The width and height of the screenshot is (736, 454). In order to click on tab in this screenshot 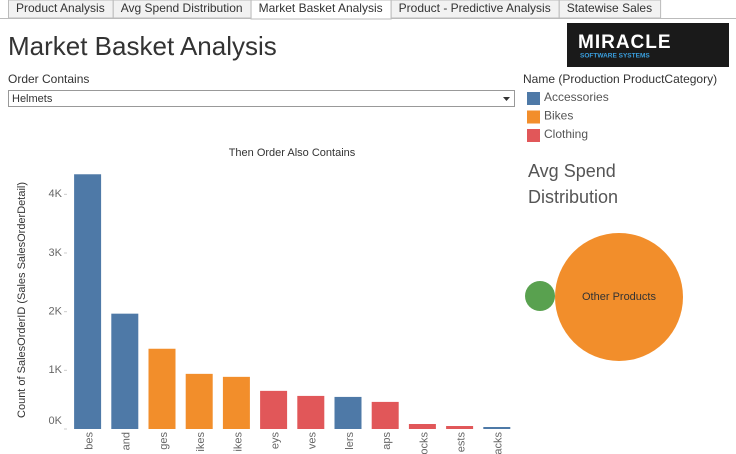, I will do `click(610, 9)`.